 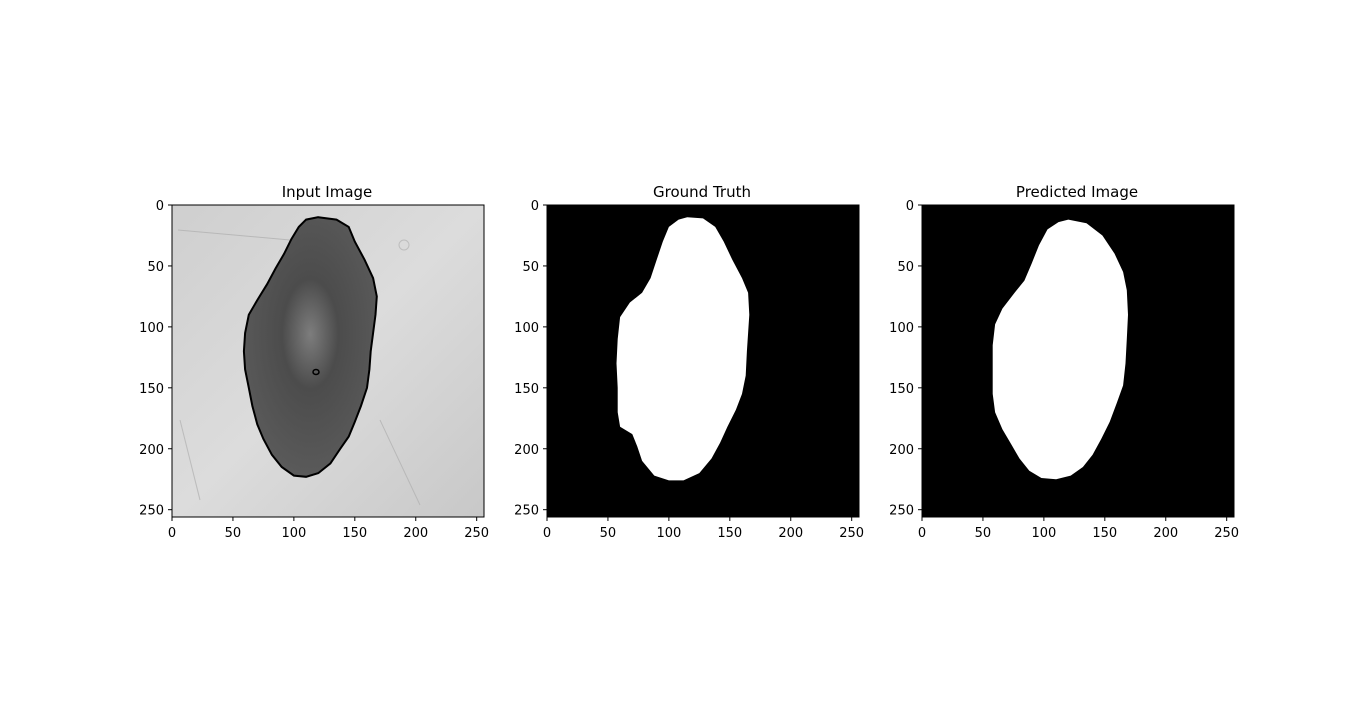 I want to click on skin-spot, so click(x=404, y=245).